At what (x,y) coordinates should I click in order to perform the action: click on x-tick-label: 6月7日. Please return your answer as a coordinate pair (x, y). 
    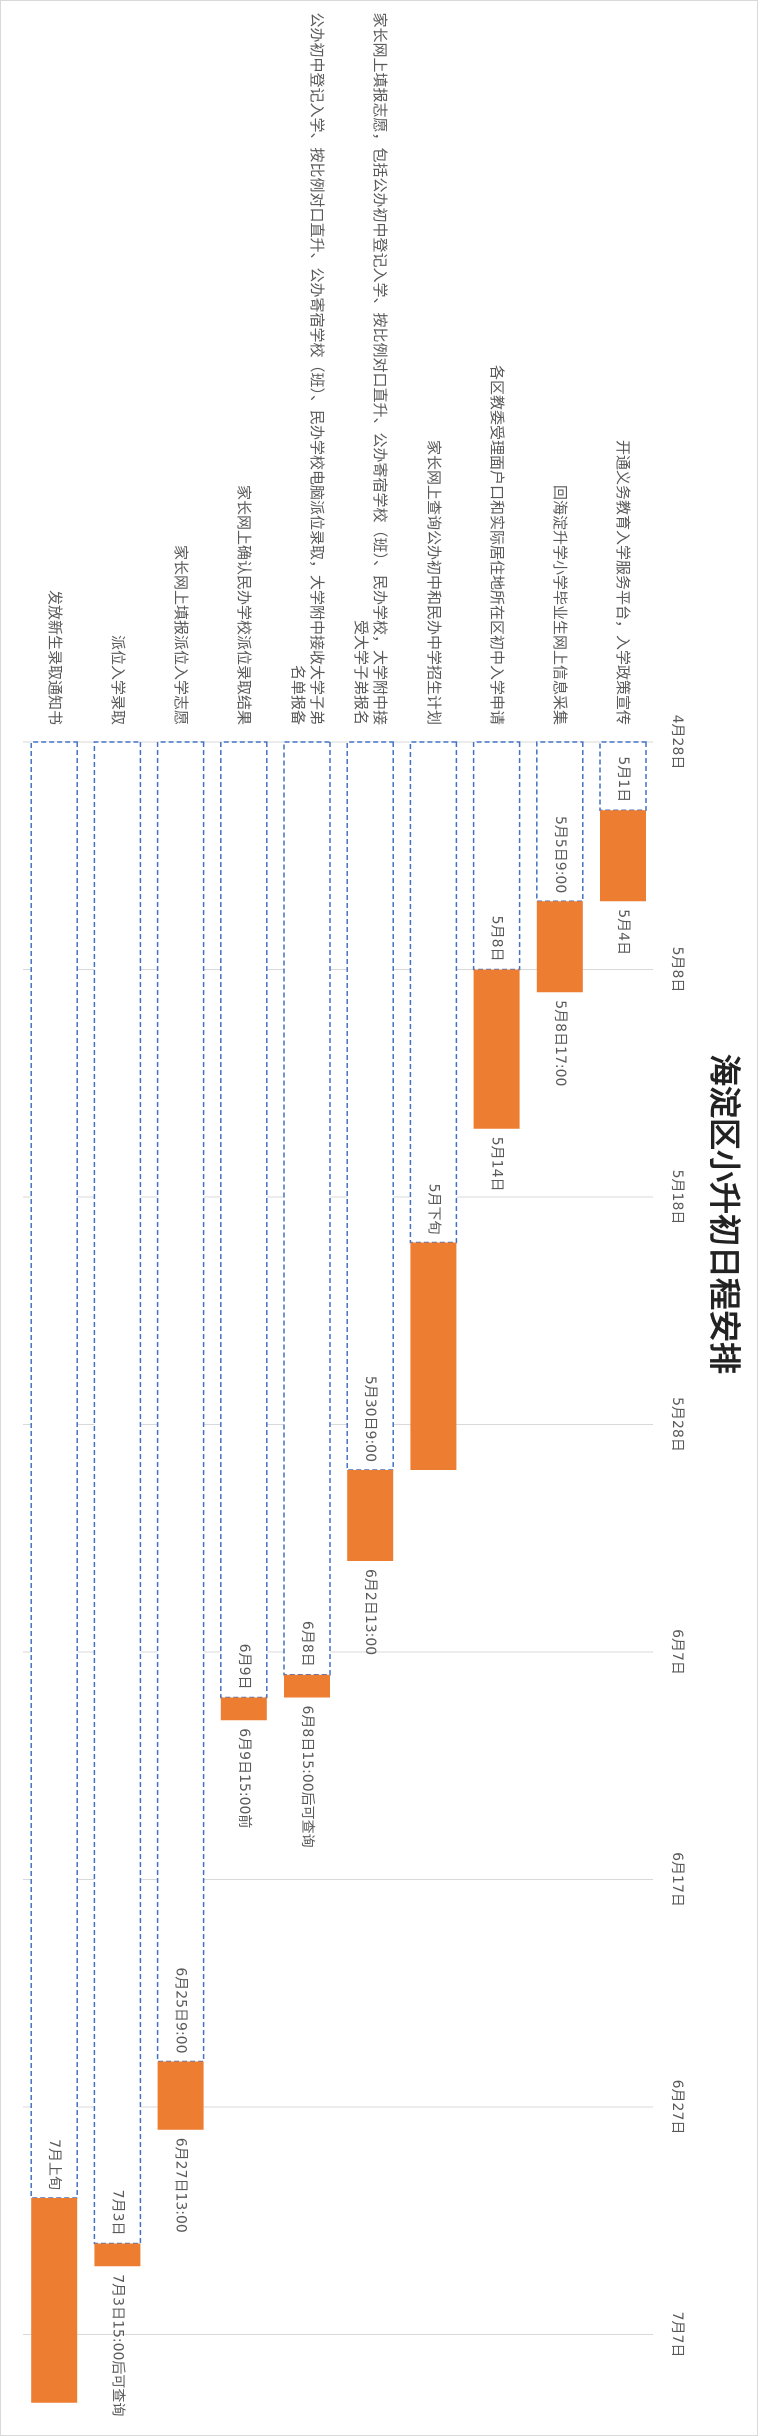
    Looking at the image, I should click on (677, 1652).